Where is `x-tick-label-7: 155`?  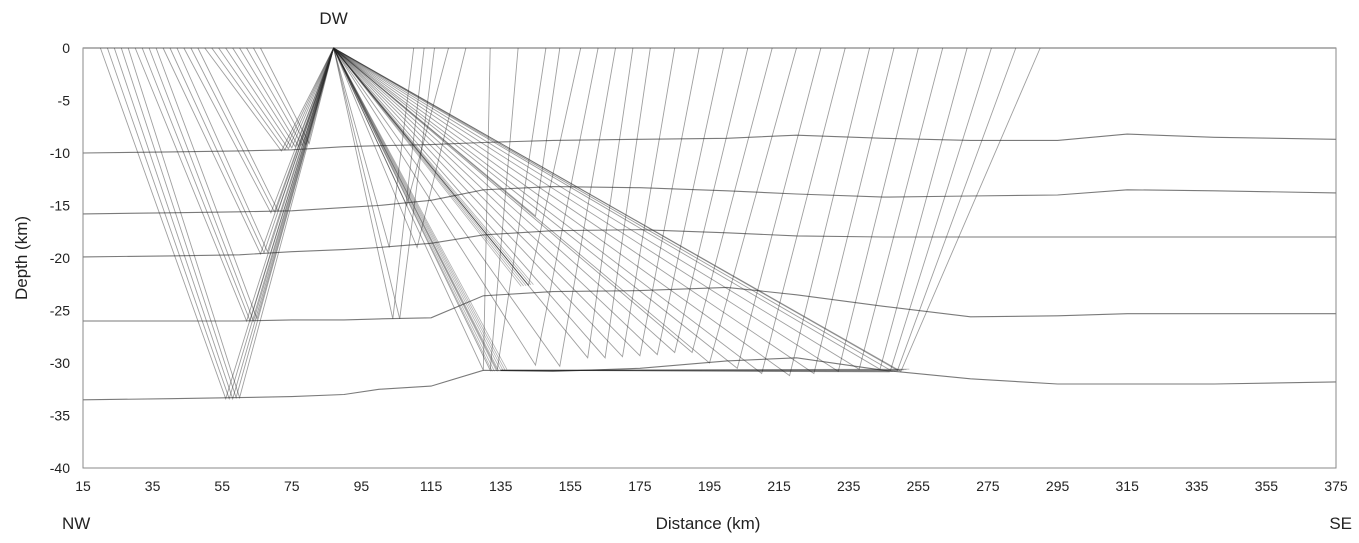 x-tick-label-7: 155 is located at coordinates (571, 486).